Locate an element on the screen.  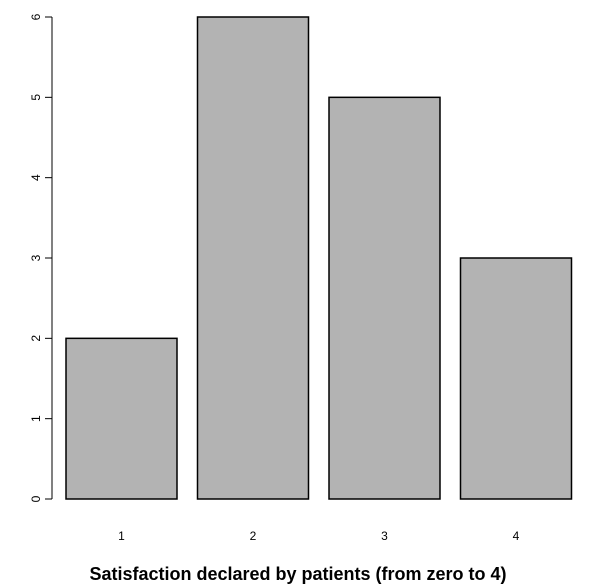
y-tick-label: 0 is located at coordinates (36, 498).